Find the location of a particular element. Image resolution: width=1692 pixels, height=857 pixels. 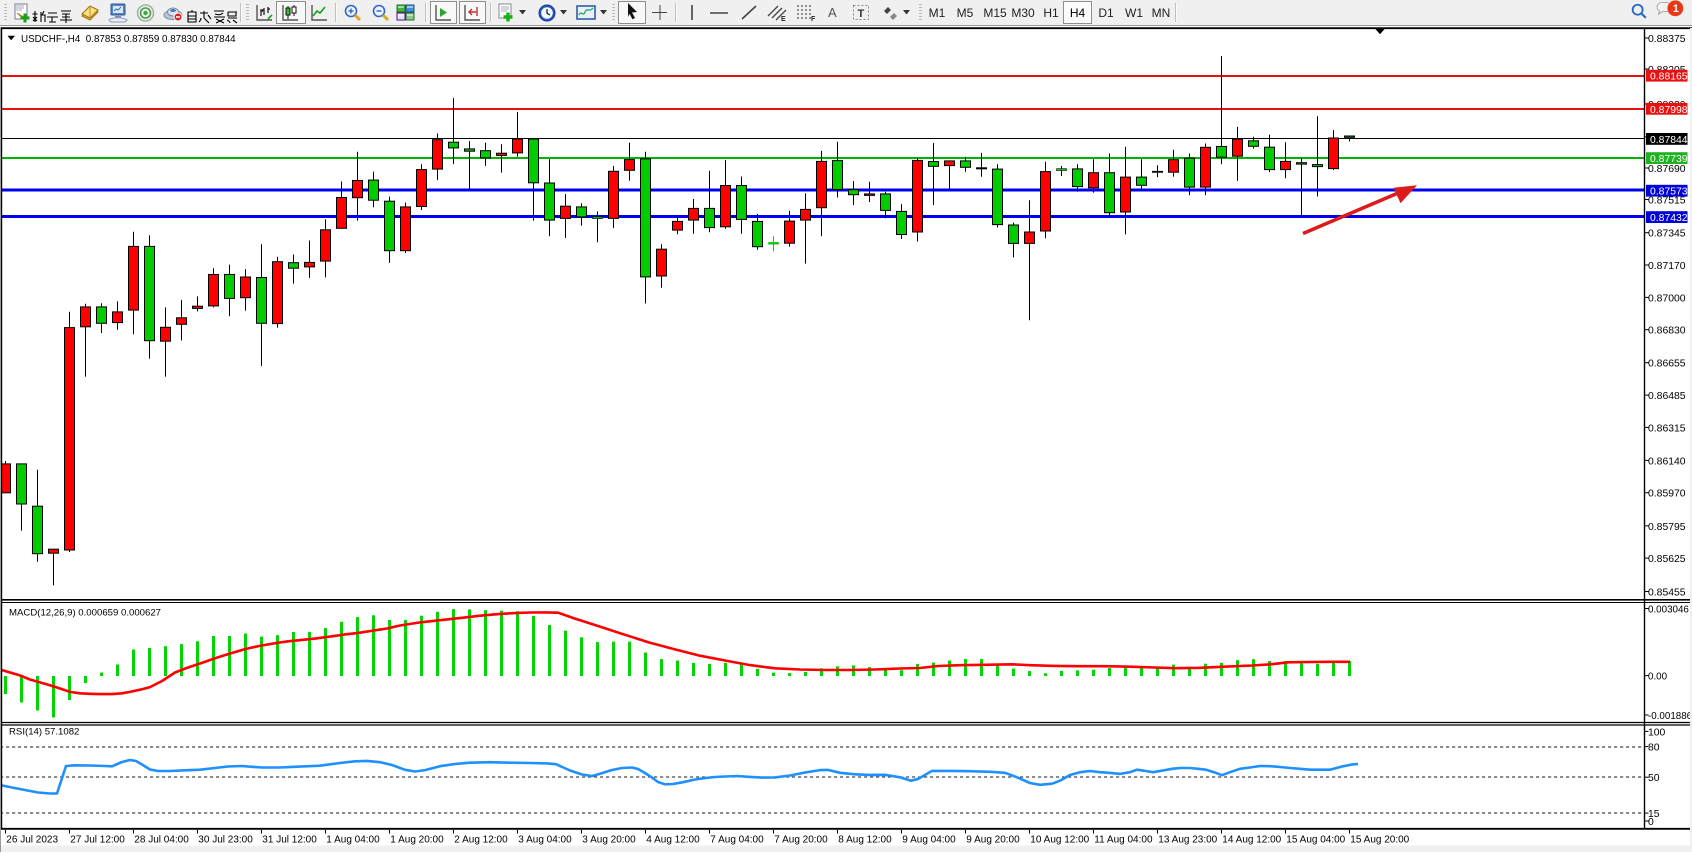

svg-text: 28 Jul 04:00 is located at coordinates (161, 840).